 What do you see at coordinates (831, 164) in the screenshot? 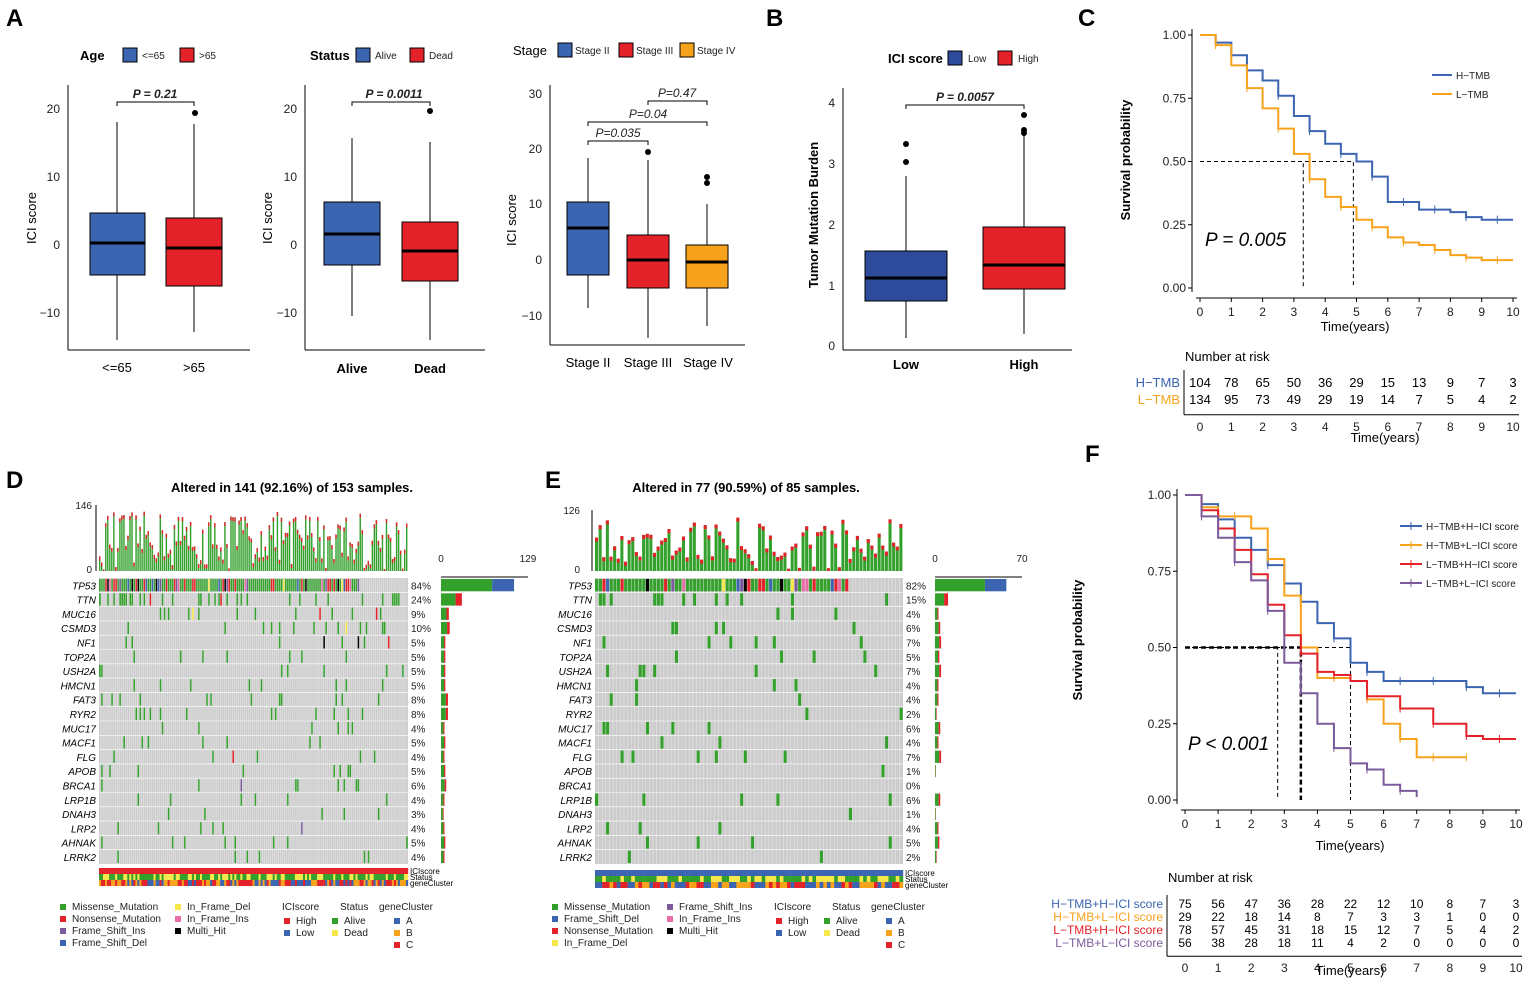
I see `y-tick: 3` at bounding box center [831, 164].